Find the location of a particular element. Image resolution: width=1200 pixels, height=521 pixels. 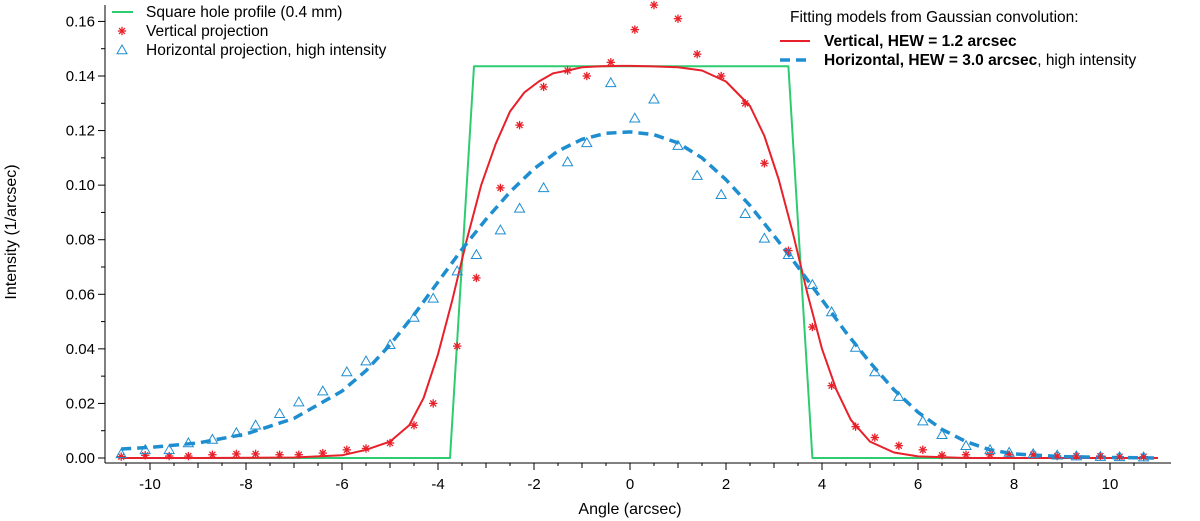

y-tick-label: 0.12 is located at coordinates (80, 131).